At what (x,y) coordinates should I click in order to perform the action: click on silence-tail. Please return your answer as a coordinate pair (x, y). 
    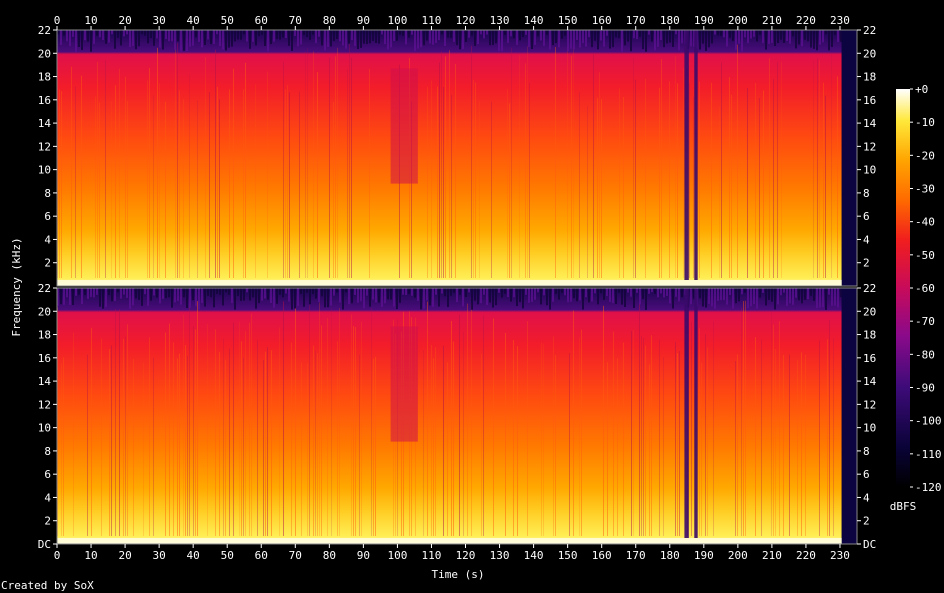
    Looking at the image, I should click on (849, 158).